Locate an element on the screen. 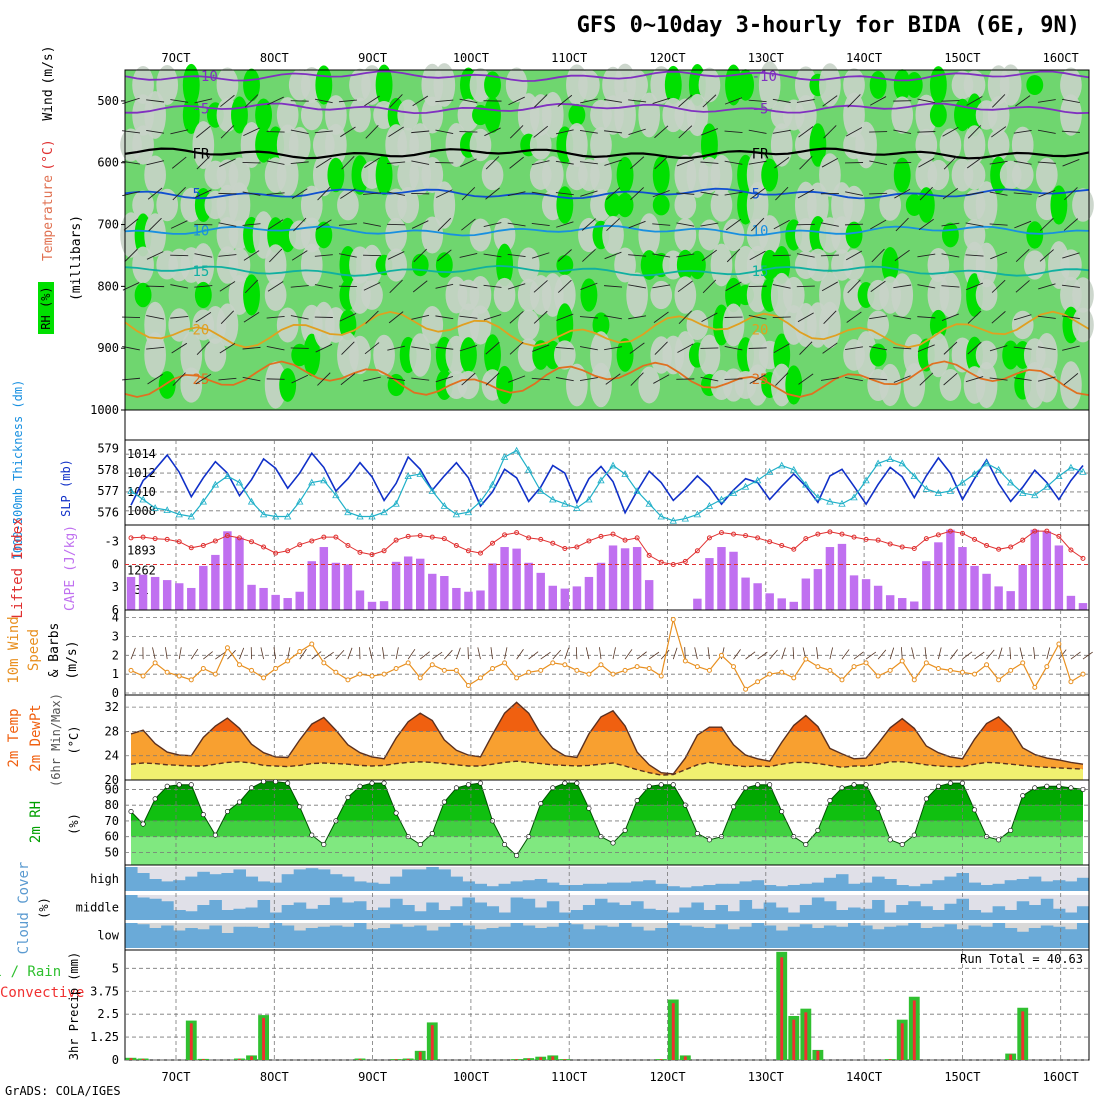  pressure-axis-label: (millibars) is located at coordinates (76, 258).